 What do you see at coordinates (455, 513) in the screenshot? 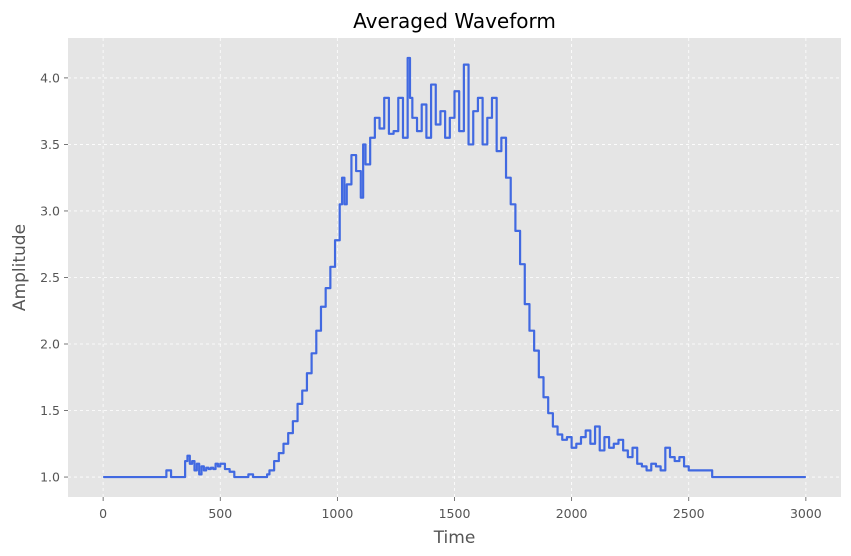
I see `x-tick-label: 1500` at bounding box center [455, 513].